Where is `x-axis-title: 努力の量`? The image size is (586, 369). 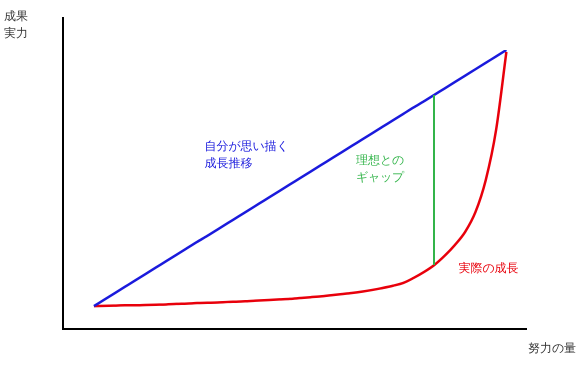
x-axis-title: 努力の量 is located at coordinates (552, 348).